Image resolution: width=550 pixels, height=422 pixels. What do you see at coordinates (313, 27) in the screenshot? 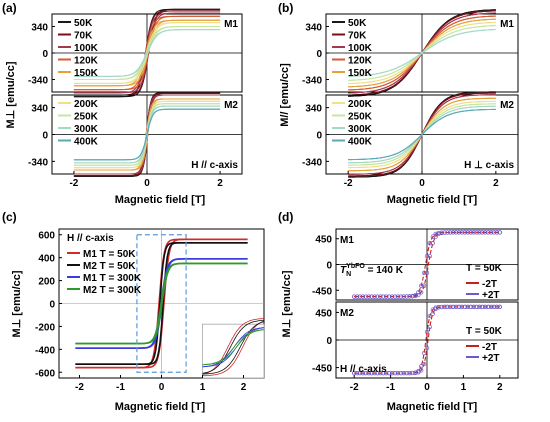
I see `subplot-b0-ytick-label: 340` at bounding box center [313, 27].